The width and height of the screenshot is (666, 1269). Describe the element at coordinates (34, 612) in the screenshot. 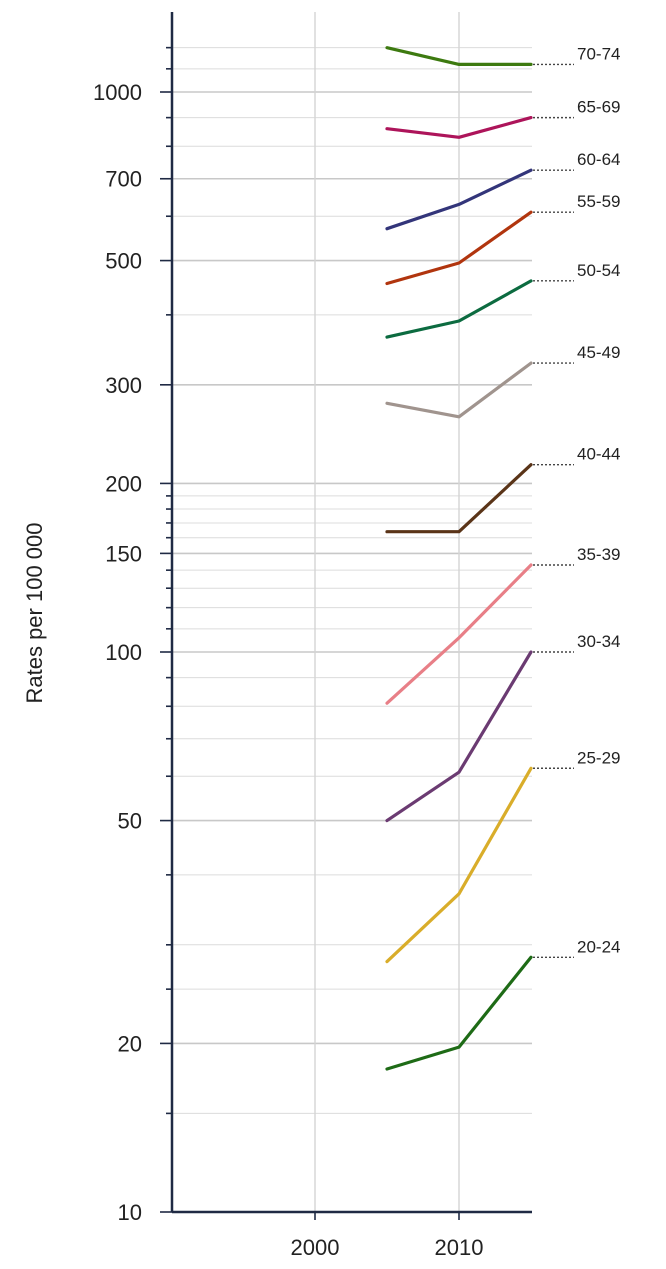

I see `y-axis-title: Rates per 100 000` at that location.